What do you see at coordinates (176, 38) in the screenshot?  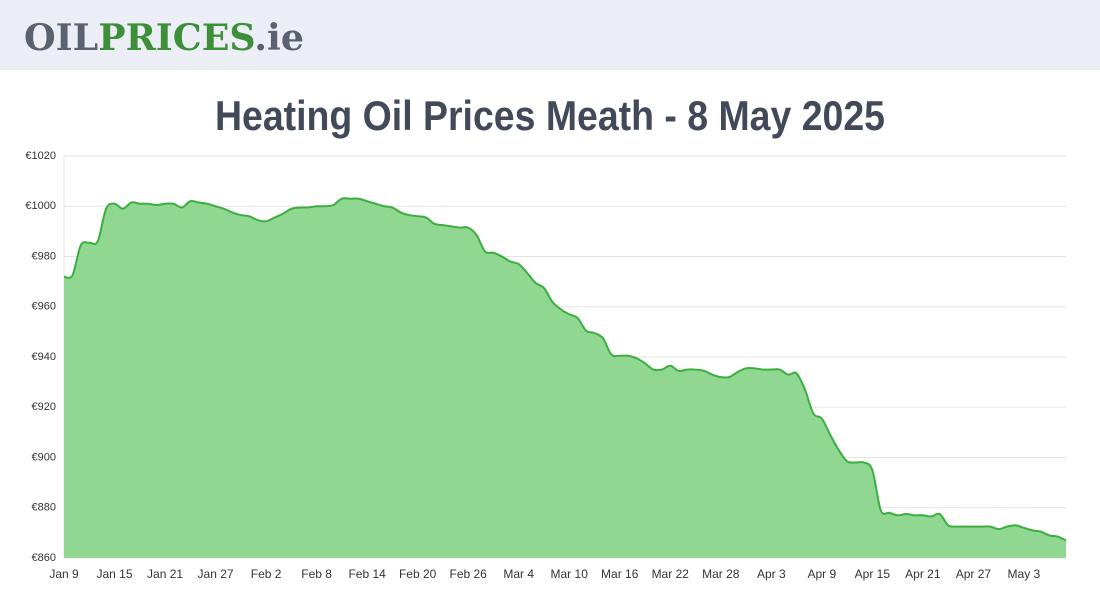 I see `logo-prices: PRICES` at bounding box center [176, 38].